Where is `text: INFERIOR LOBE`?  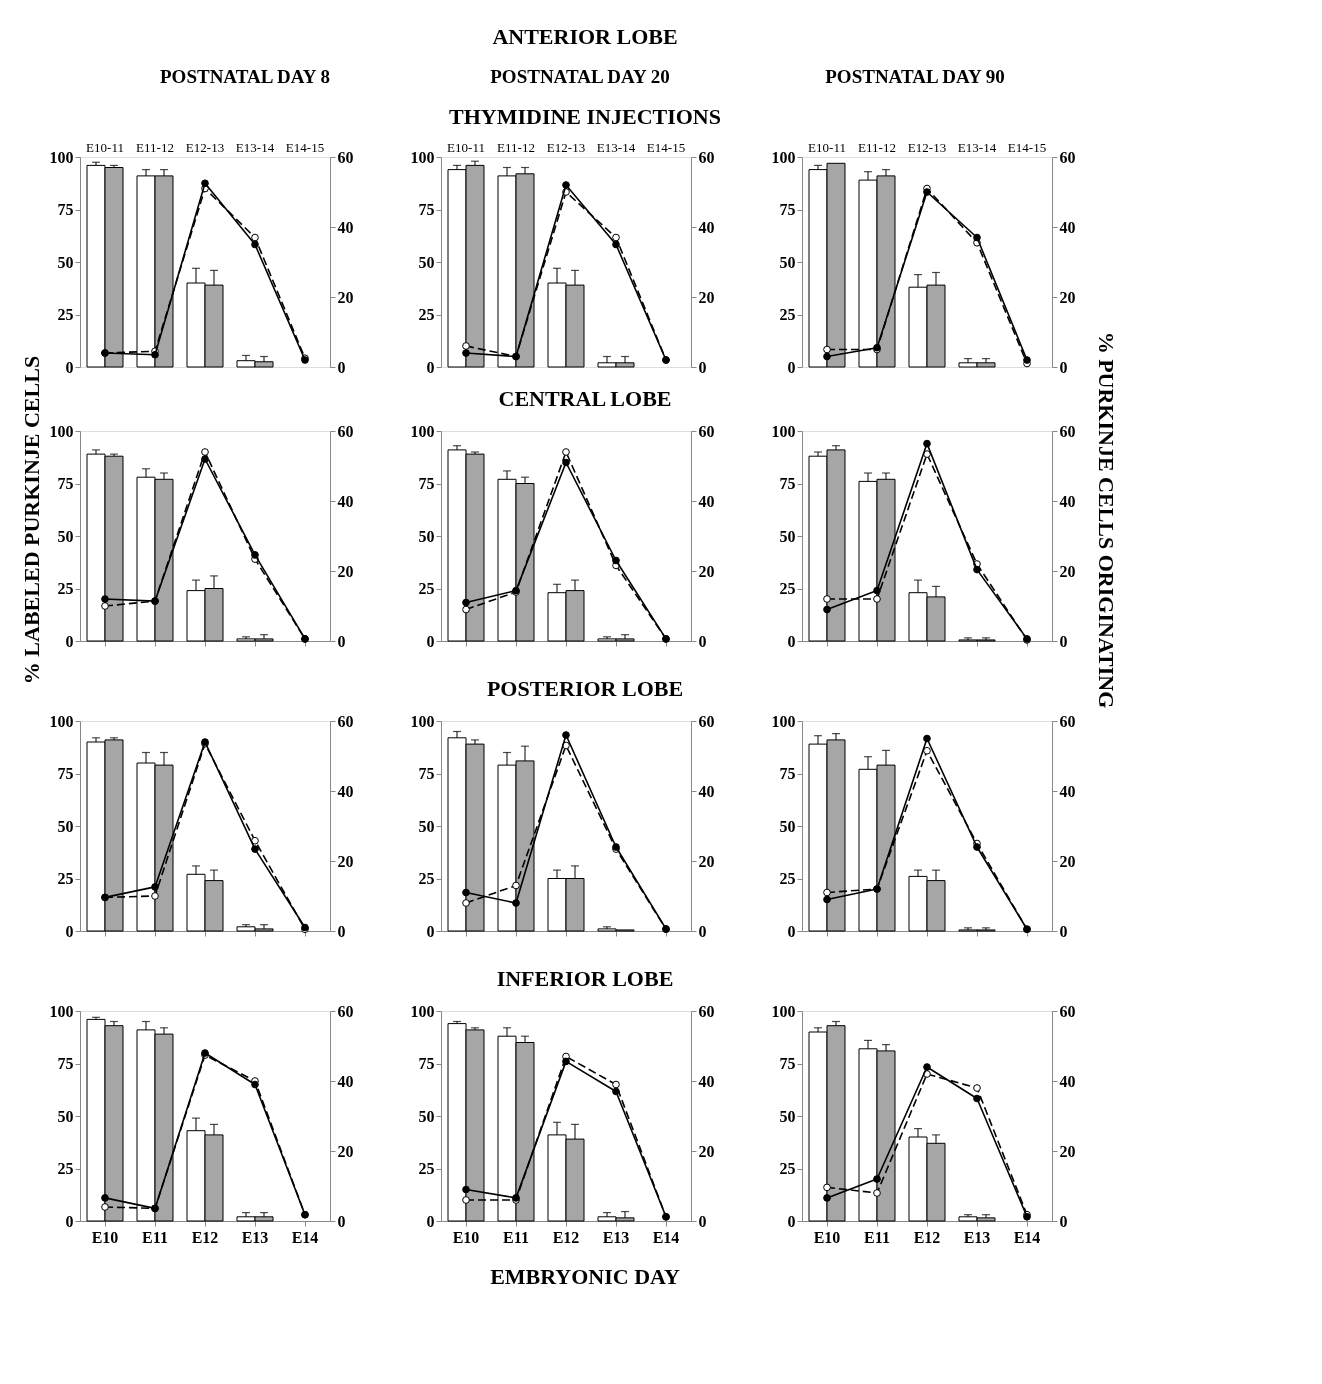
text: INFERIOR LOBE is located at coordinates (585, 978).